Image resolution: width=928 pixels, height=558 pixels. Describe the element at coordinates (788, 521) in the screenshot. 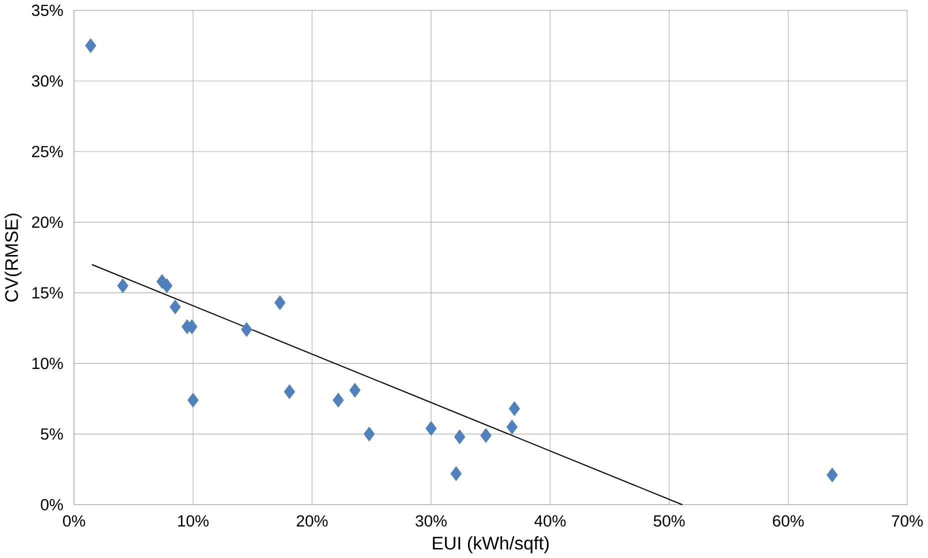

I see `x-tick-label: 60%` at that location.